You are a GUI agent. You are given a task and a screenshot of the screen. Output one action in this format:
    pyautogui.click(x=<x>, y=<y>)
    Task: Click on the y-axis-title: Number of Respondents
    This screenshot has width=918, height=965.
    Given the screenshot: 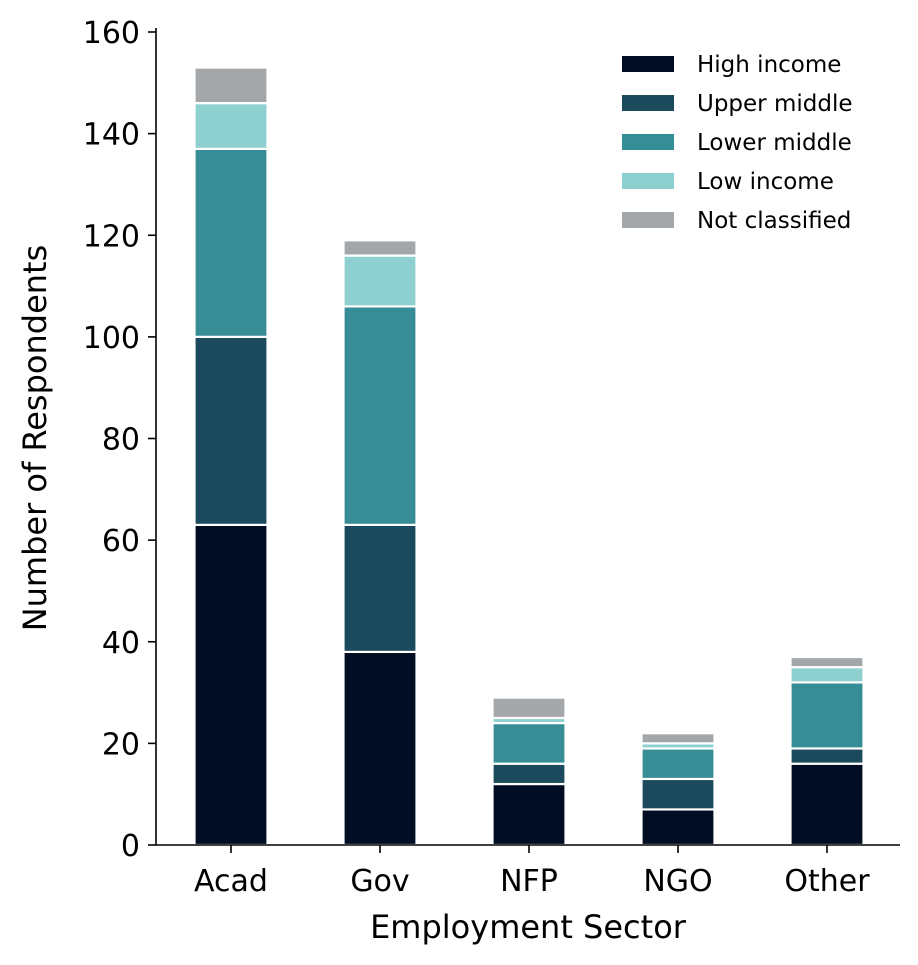 What is the action you would take?
    pyautogui.click(x=35, y=438)
    